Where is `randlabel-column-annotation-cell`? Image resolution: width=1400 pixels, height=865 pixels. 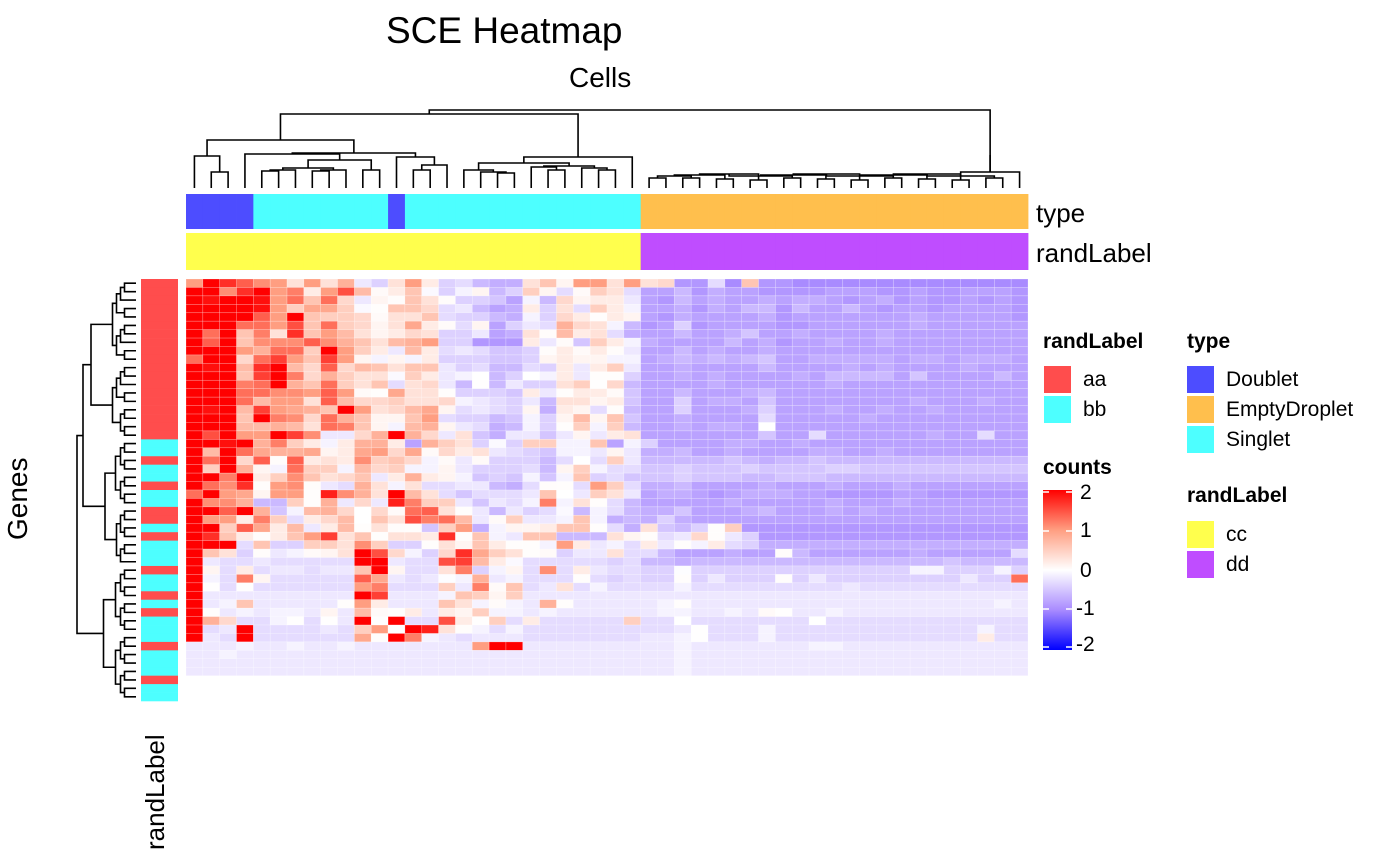
randlabel-column-annotation-cell is located at coordinates (498, 251).